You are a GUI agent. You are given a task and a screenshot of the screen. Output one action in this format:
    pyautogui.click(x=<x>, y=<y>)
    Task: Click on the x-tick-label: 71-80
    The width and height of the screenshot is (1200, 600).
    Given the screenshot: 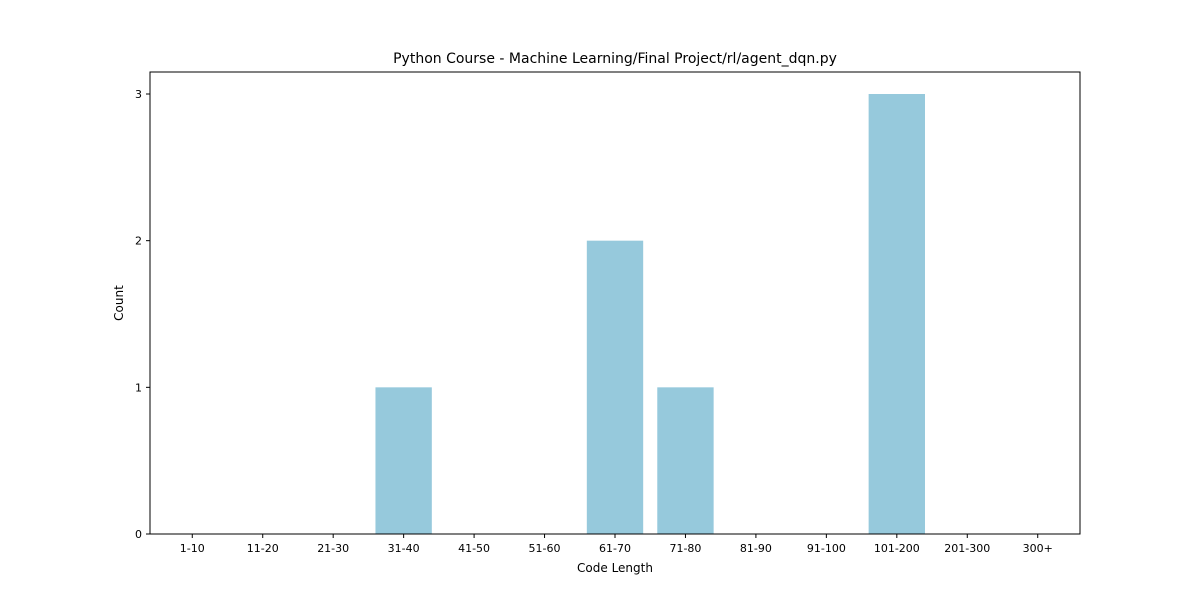 What is the action you would take?
    pyautogui.click(x=685, y=548)
    